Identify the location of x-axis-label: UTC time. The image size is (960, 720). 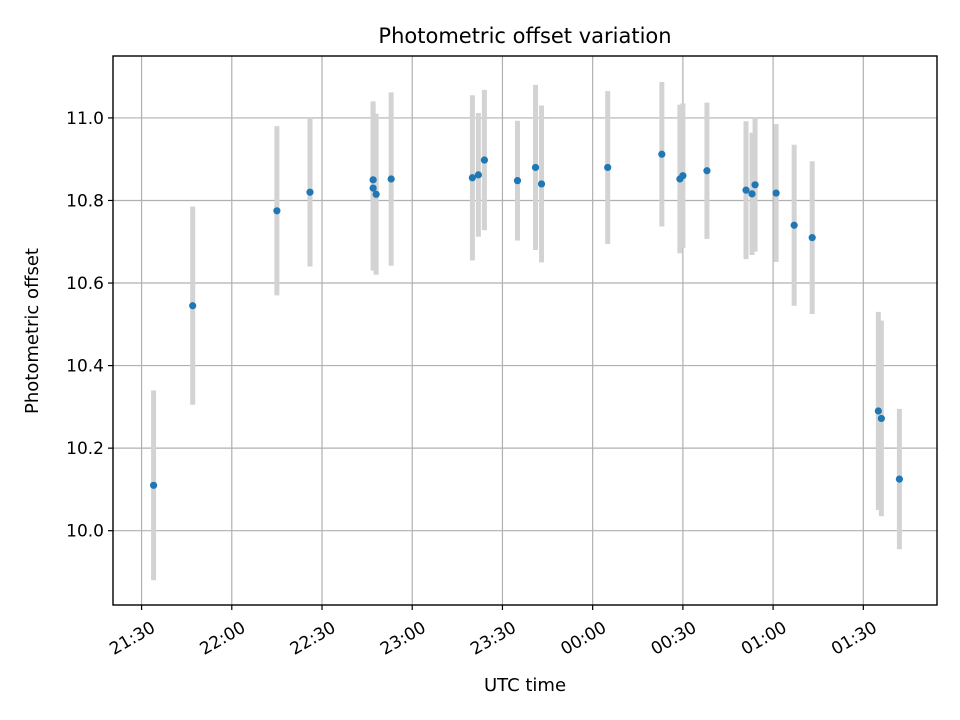
(525, 685).